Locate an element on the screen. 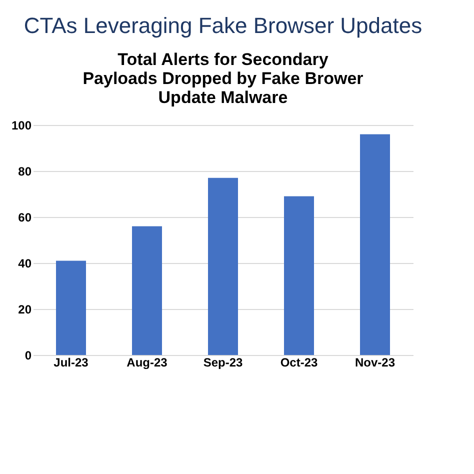 The image size is (474, 474). chart-subtitle: Total Alerts for Secondary Payloads Dropped by Fake Brower Update Malware is located at coordinates (223, 78).